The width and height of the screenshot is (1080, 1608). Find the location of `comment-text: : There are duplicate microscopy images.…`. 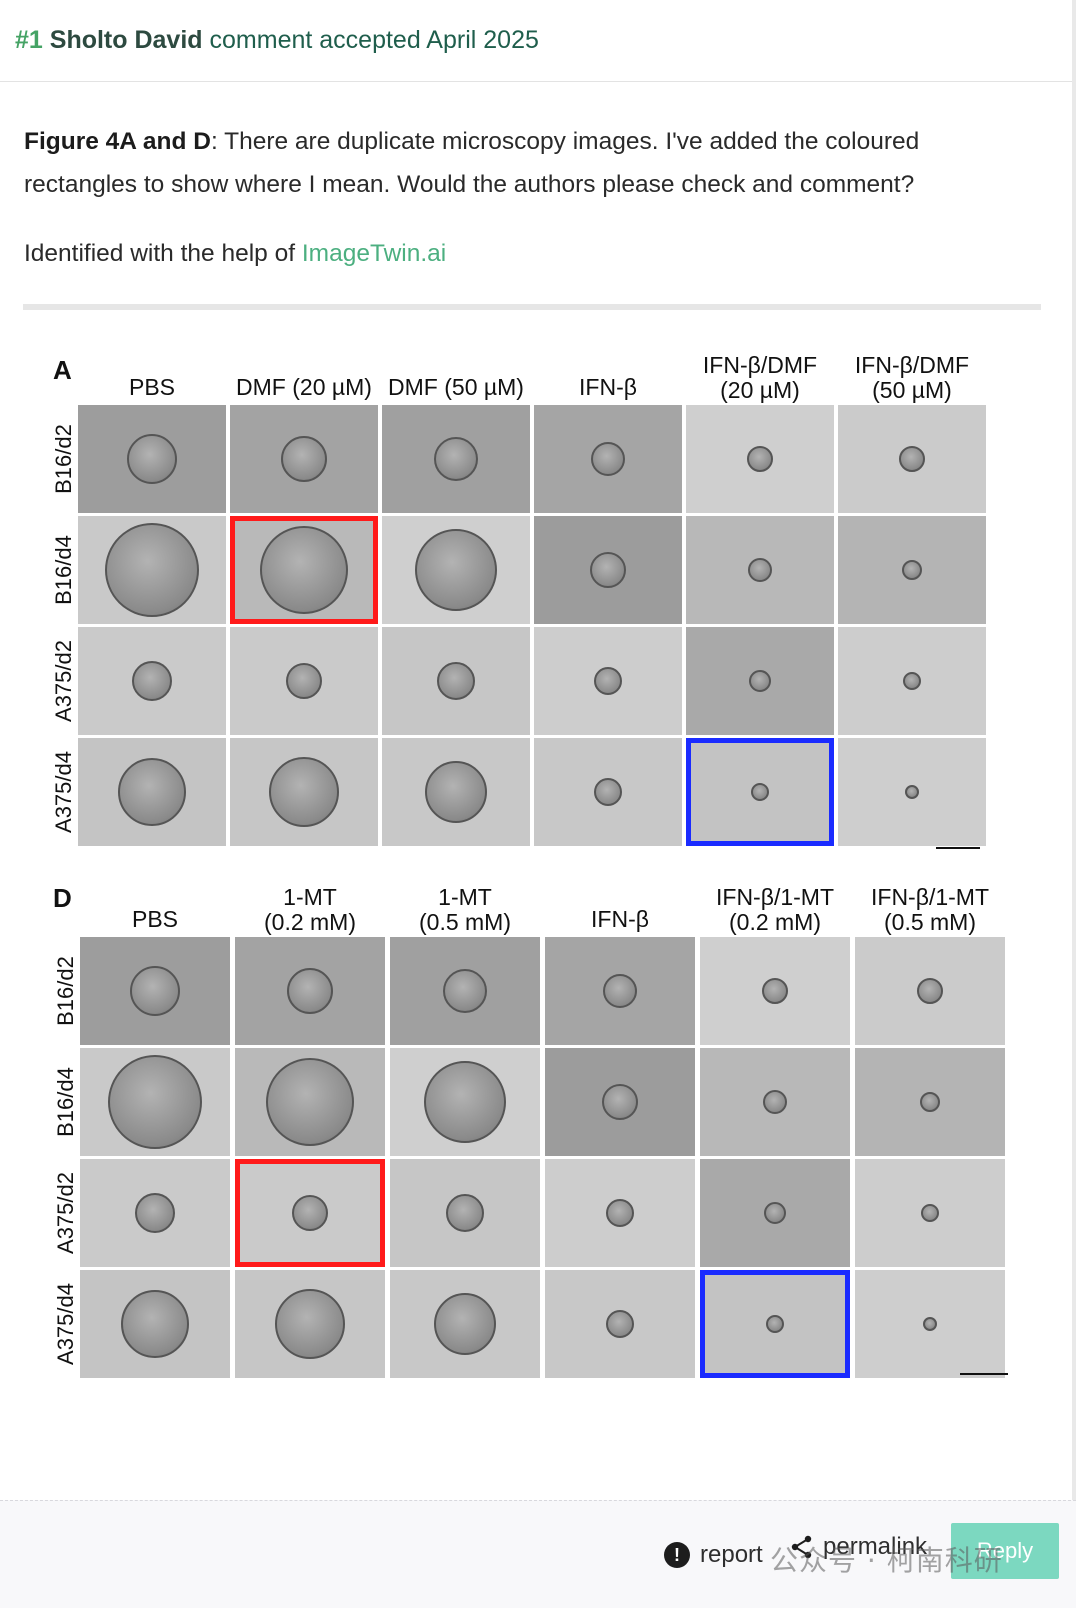

comment-text: : There are duplicate microscopy images.… is located at coordinates (472, 163).